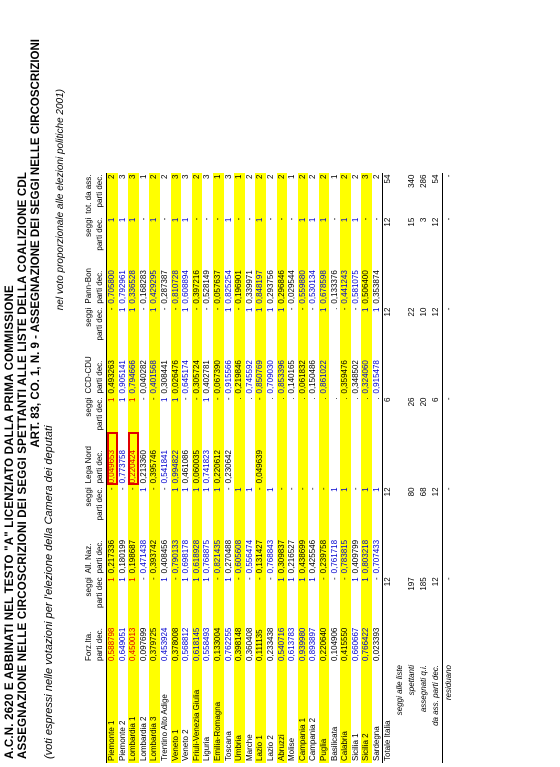 This screenshot has width=560, height=767. Describe the element at coordinates (176, 279) in the screenshot. I see `fraction-value: 0,810728` at that location.